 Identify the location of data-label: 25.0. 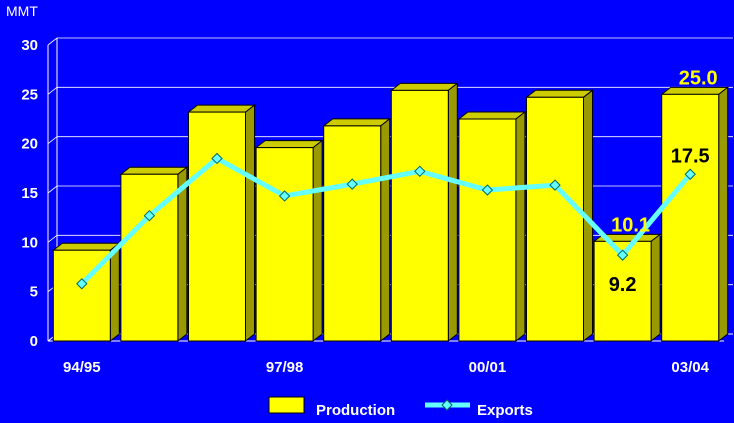
(698, 78).